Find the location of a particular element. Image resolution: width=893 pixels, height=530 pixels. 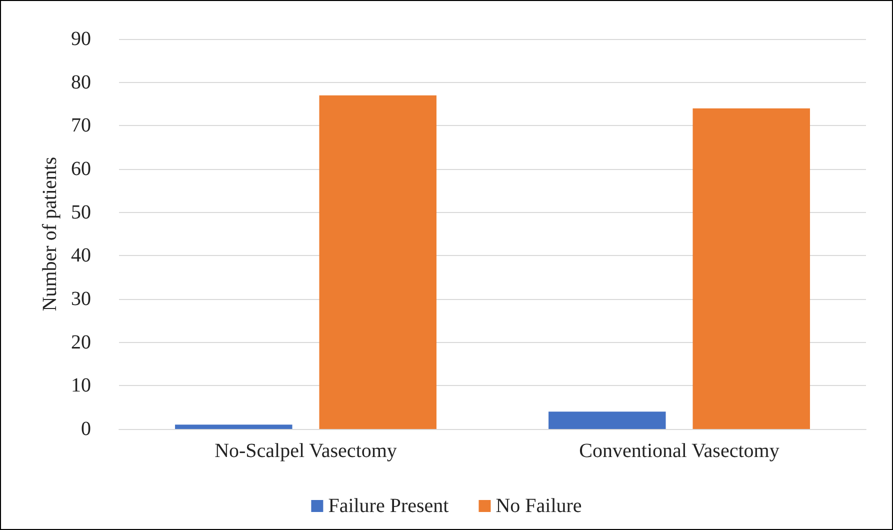

legend-label: No Failure is located at coordinates (539, 506).